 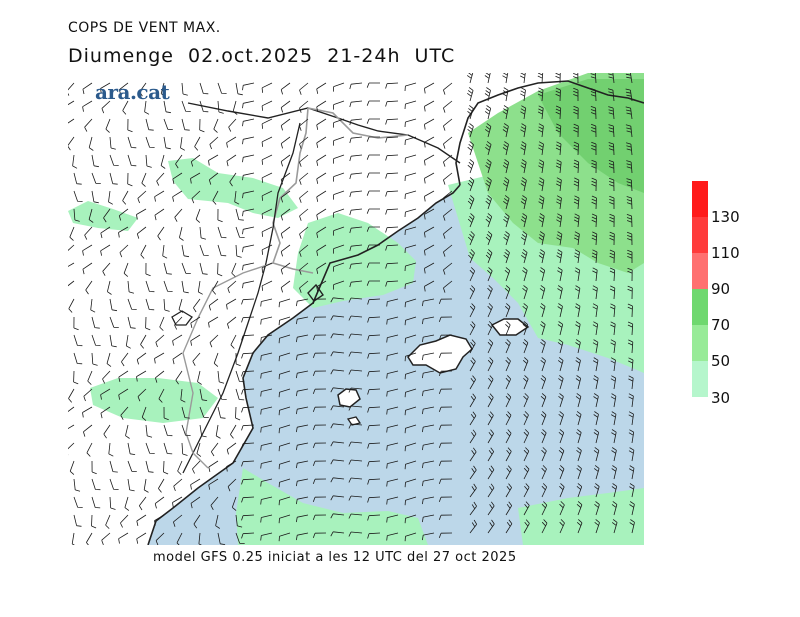 I want to click on legend-label-50: 50, so click(x=721, y=361).